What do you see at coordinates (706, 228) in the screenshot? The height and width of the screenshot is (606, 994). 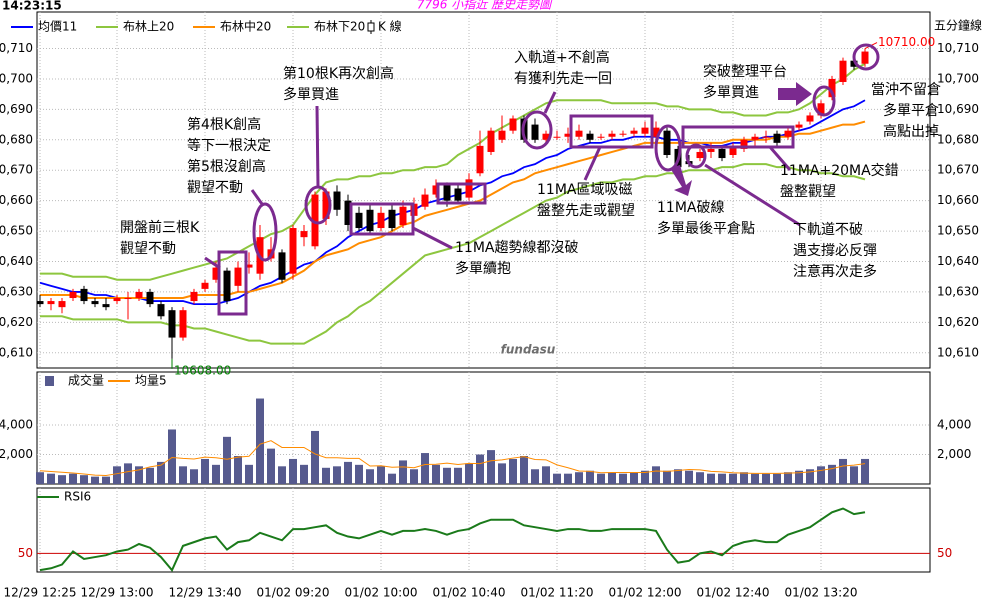 I see `annotation: 多單最後平倉點` at bounding box center [706, 228].